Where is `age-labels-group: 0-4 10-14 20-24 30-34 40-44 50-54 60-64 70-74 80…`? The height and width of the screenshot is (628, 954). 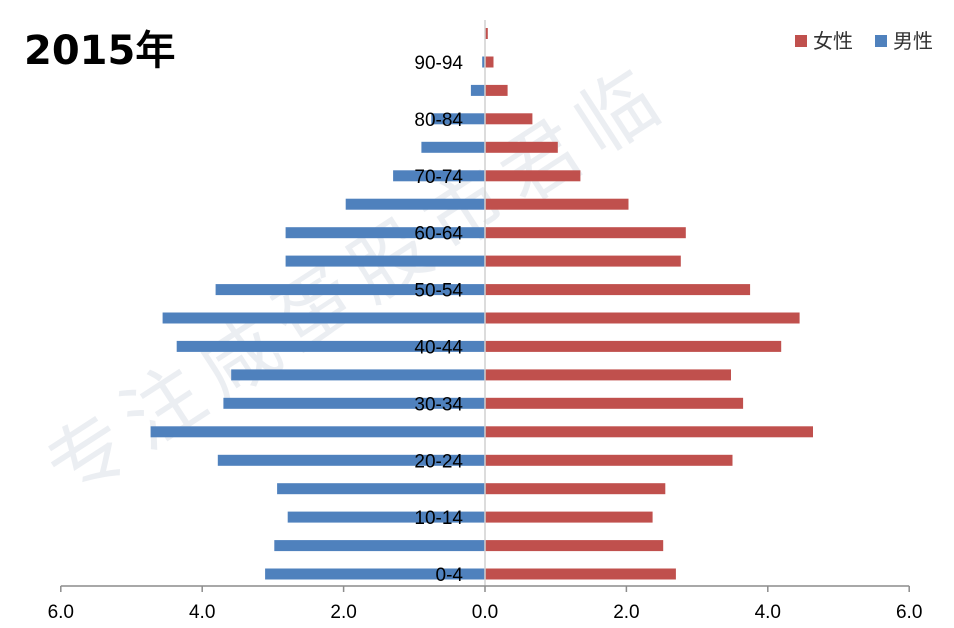
age-labels-group: 0-4 10-14 20-24 30-34 40-44 50-54 60-64 70-74 80… is located at coordinates (438, 319).